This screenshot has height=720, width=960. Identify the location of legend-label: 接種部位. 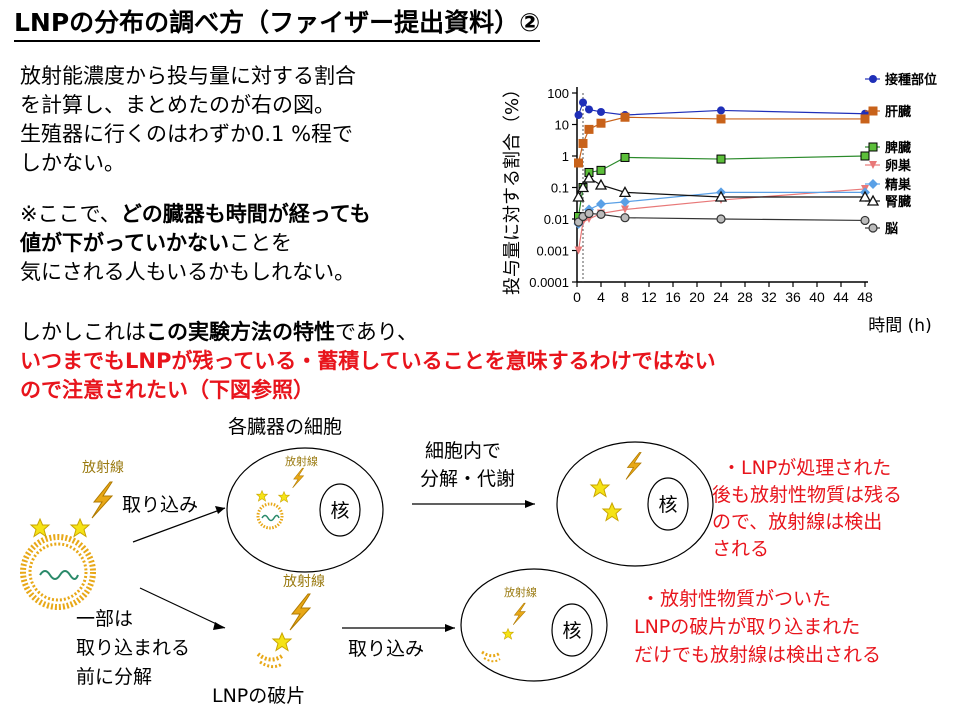
(911, 80).